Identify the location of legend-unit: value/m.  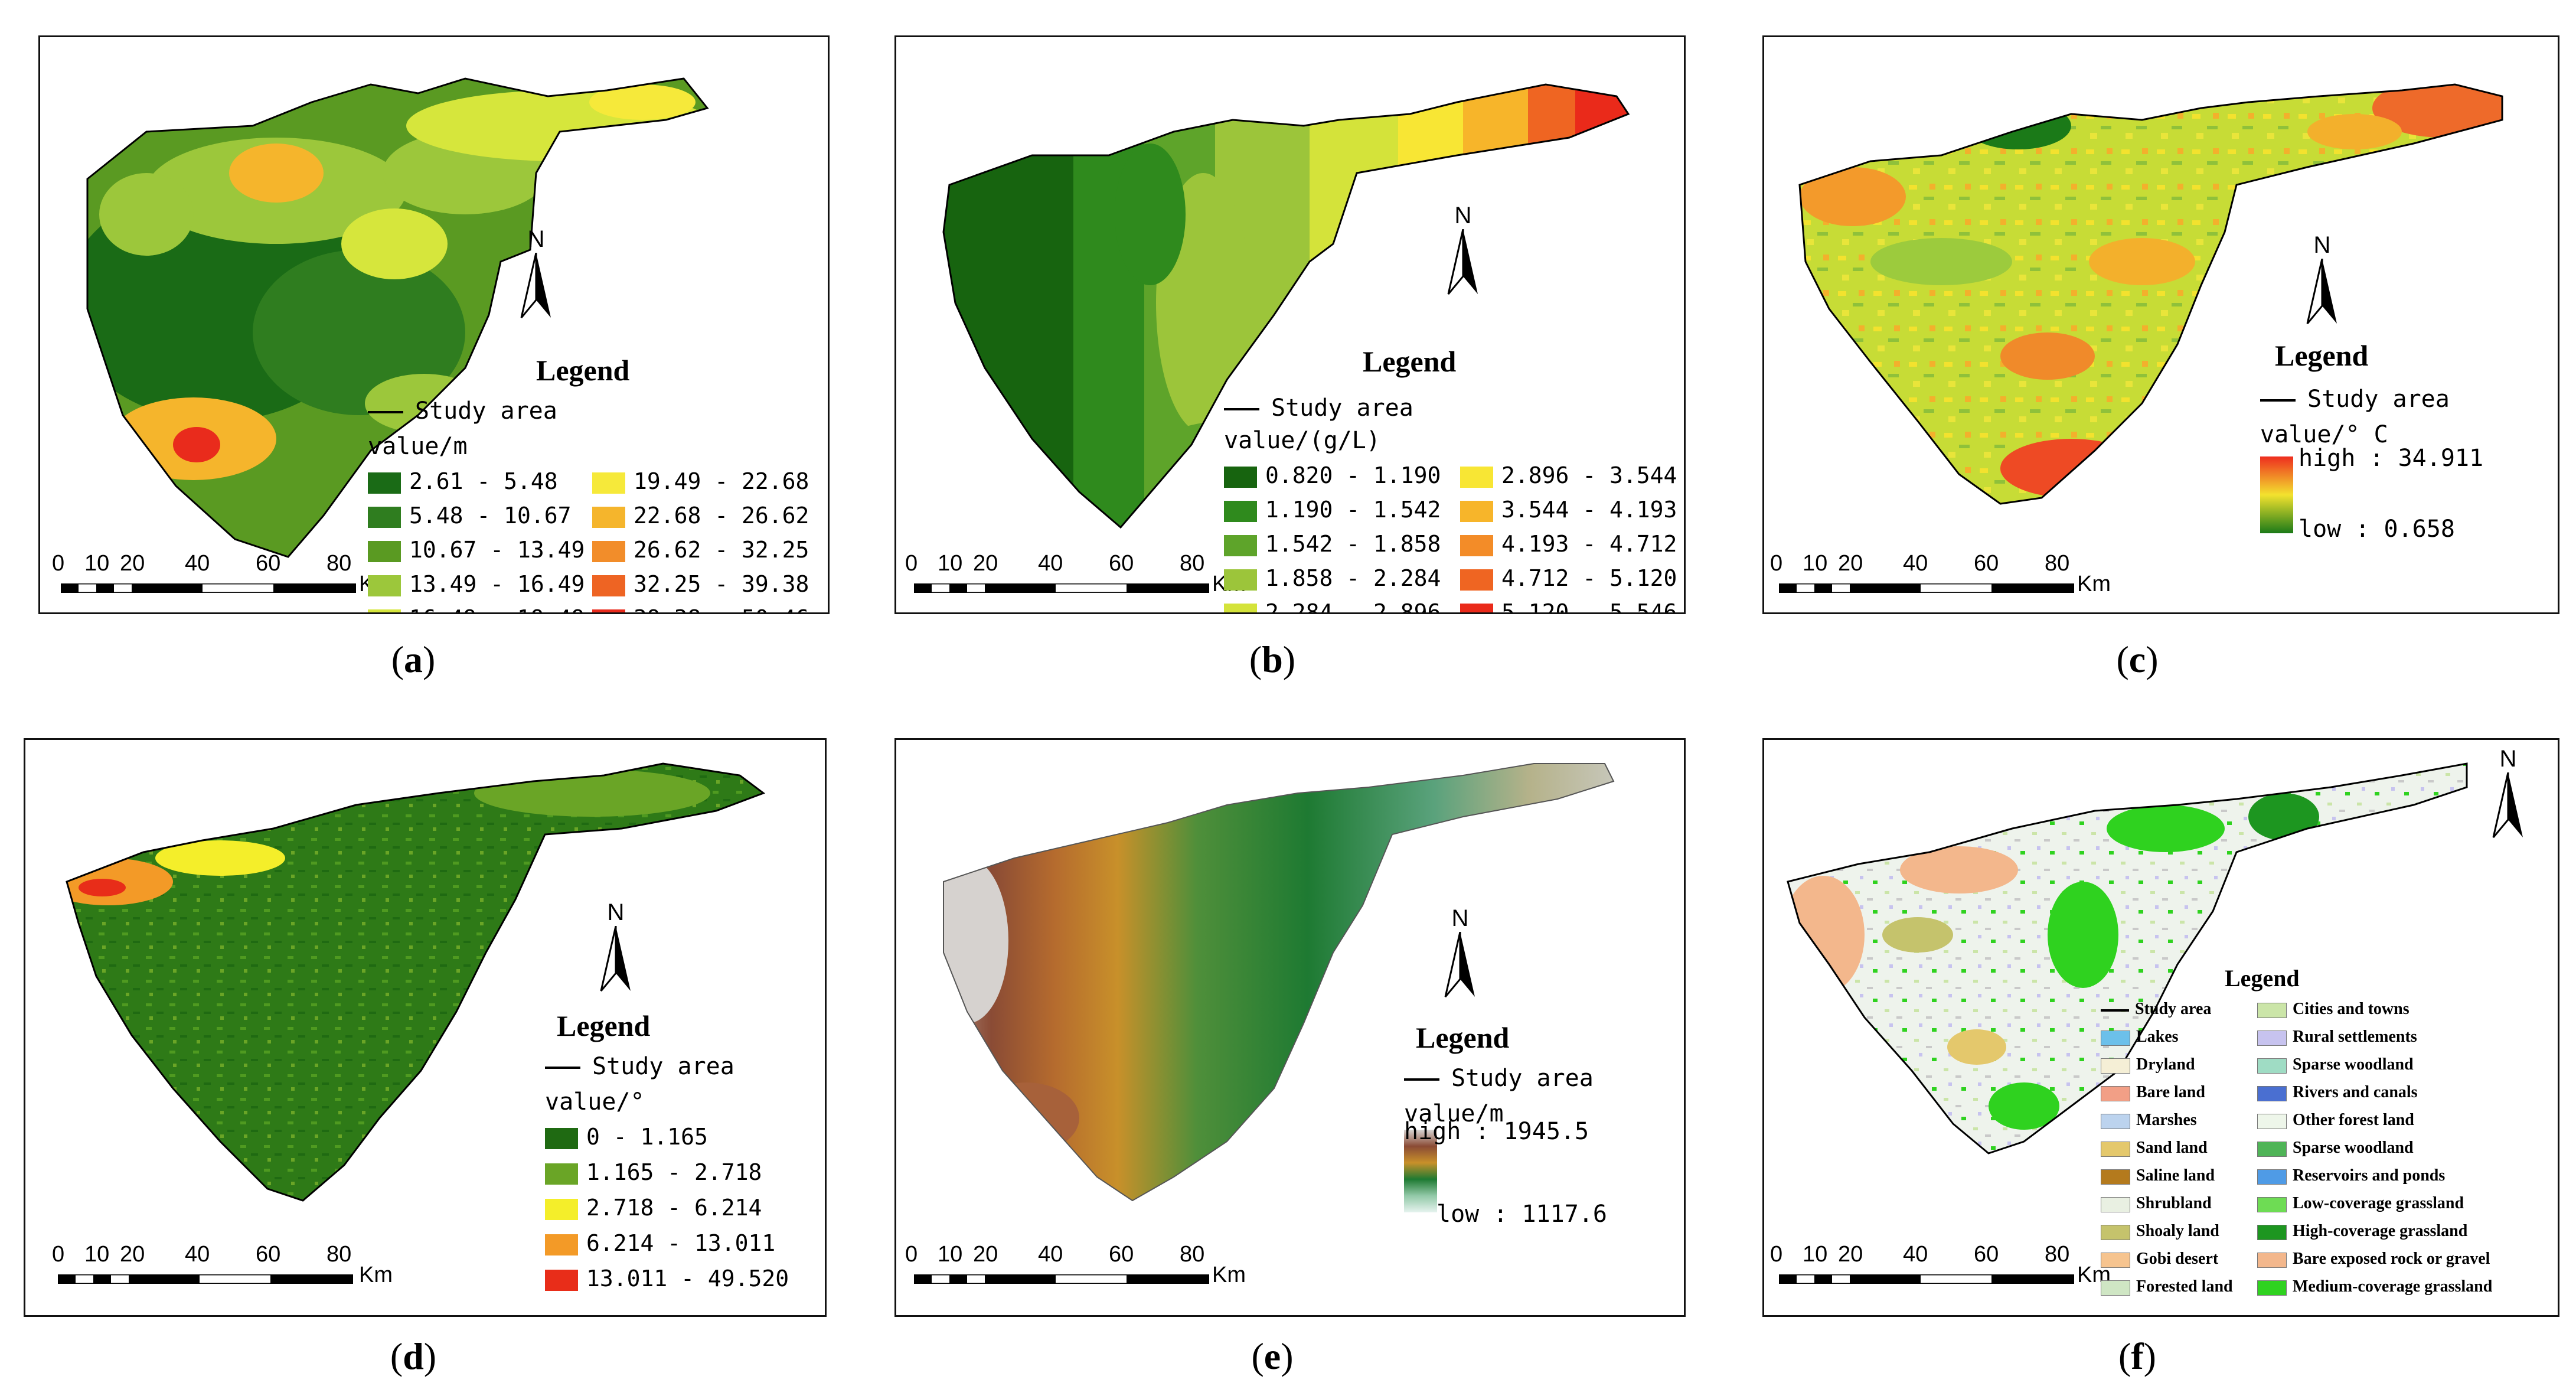
(1454, 1113).